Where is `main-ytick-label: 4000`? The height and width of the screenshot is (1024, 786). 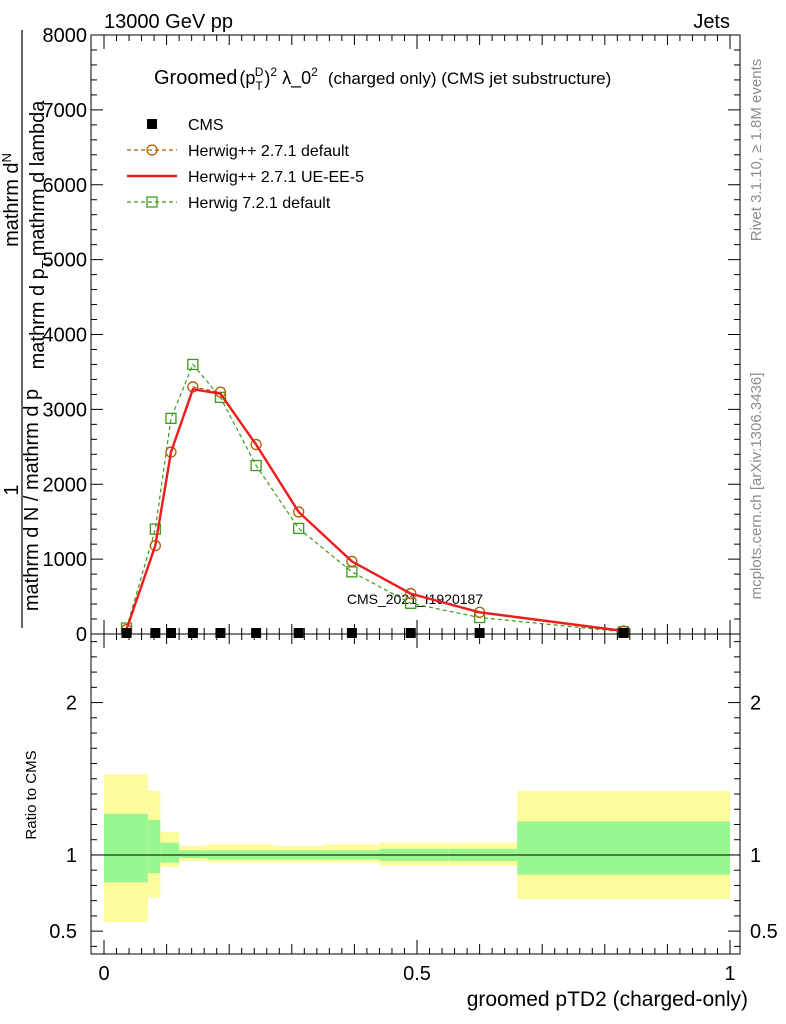
main-ytick-label: 4000 is located at coordinates (65, 336).